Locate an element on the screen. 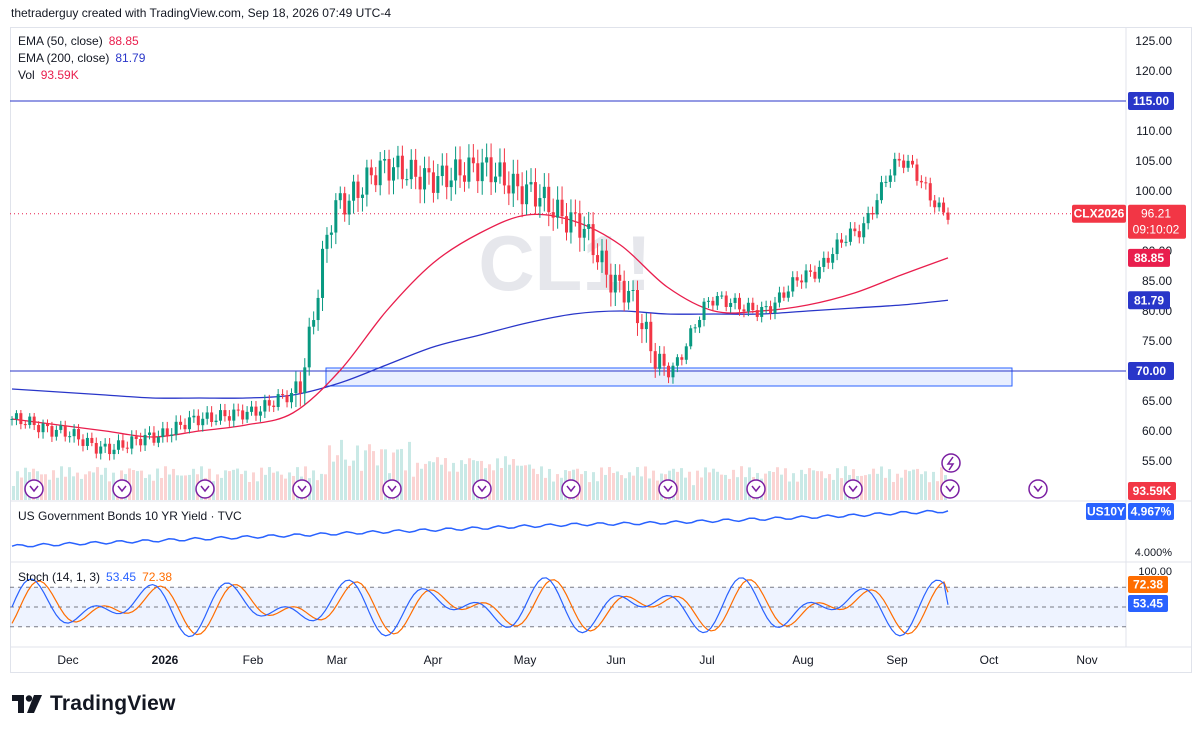 The image size is (1202, 734). price-tick-label: 125.00 is located at coordinates (1153, 41).